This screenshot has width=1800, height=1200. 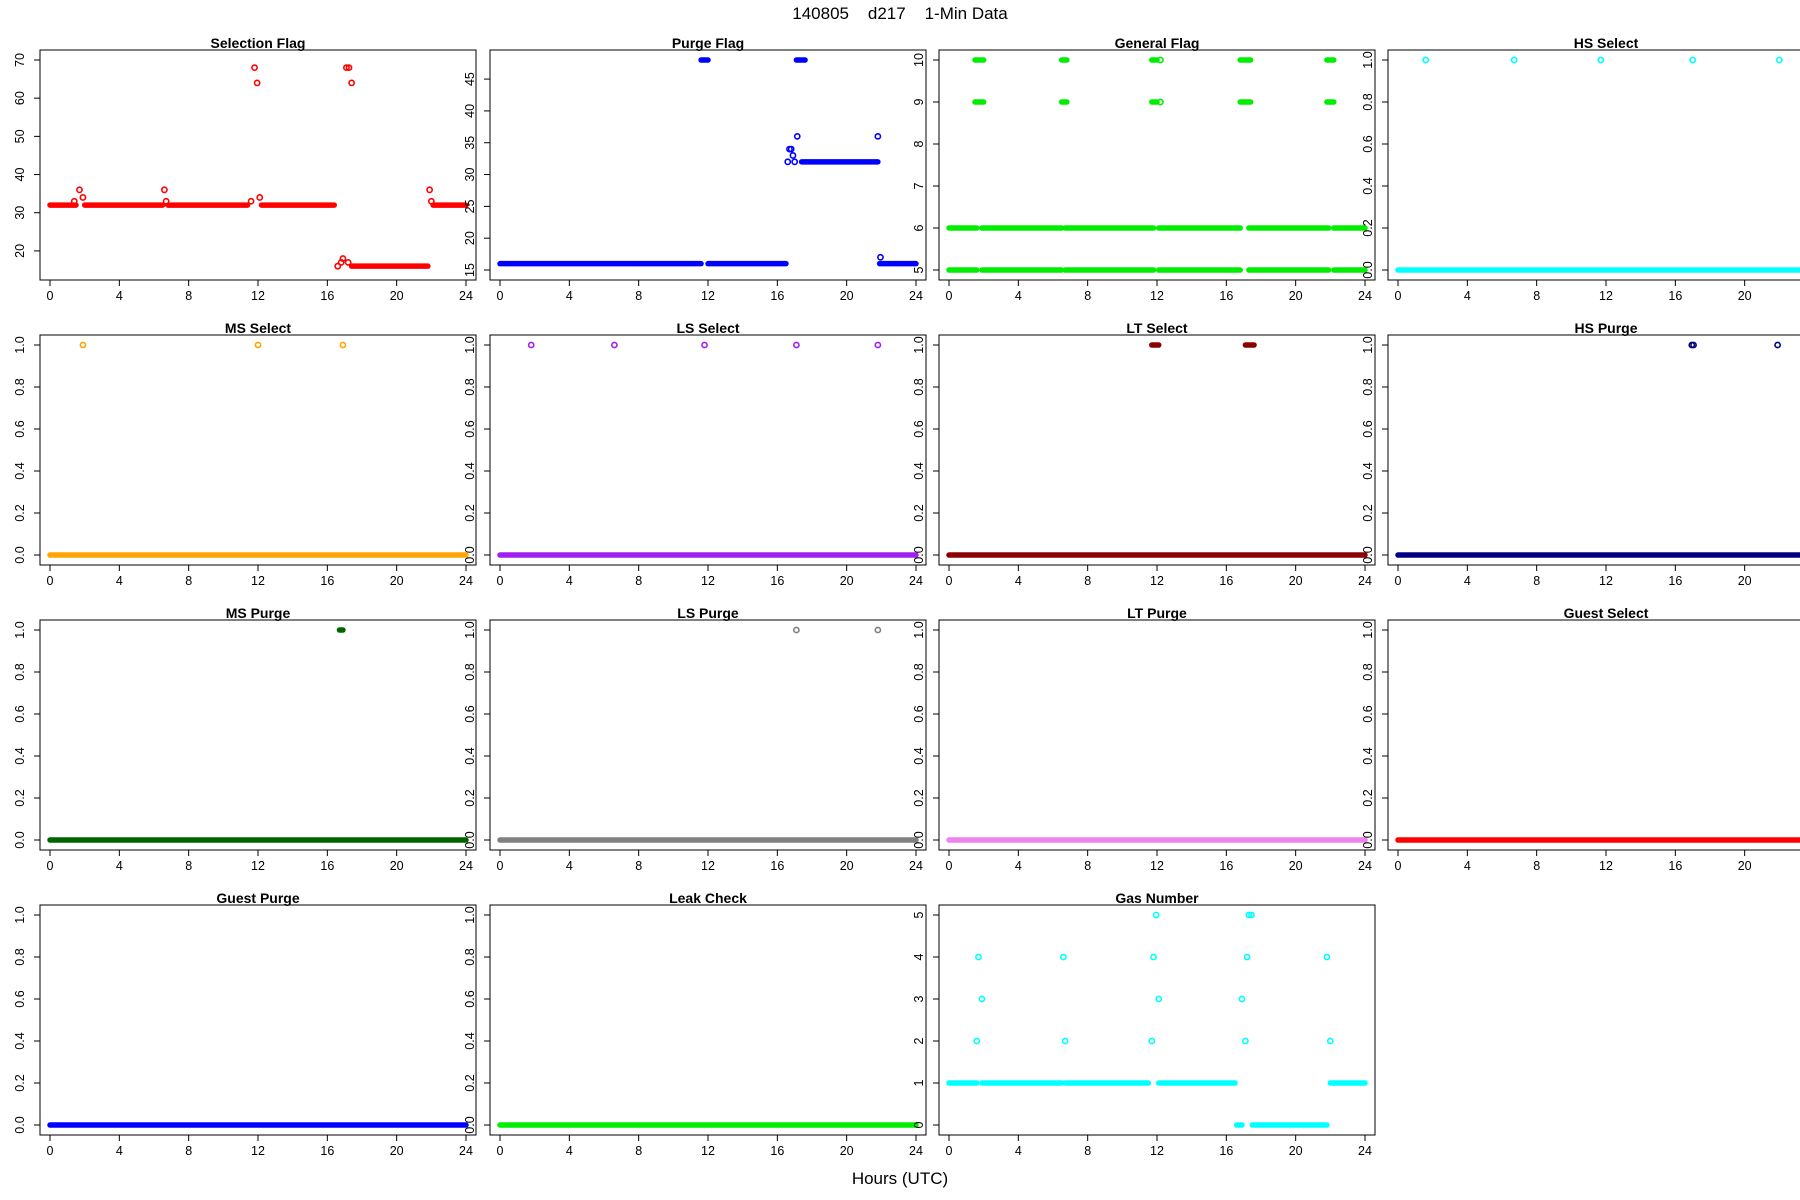 I want to click on panel-lt-purge: LT Purge 0 4 8 12 16 20 24 0.0 0.2 0.4 0.6 0.8 1.0, so click(x=1135, y=745).